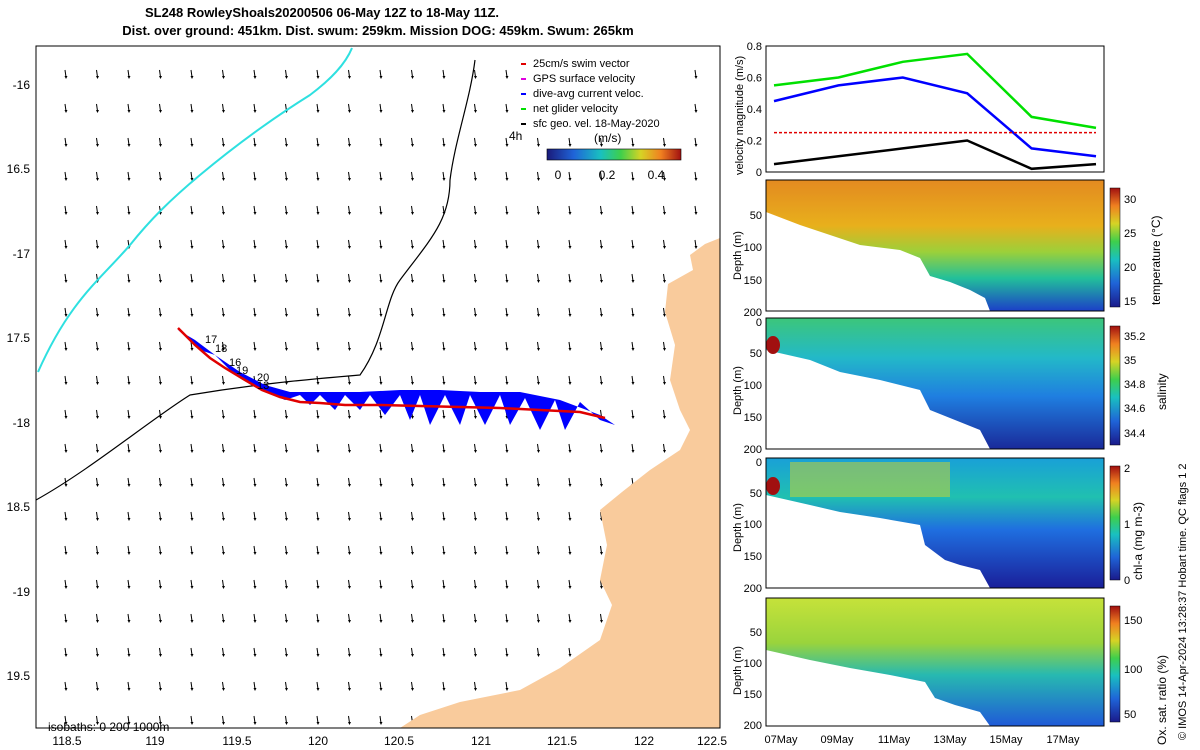  What do you see at coordinates (1130, 268) in the screenshot?
I see `temperature-cbar-tick: 20` at bounding box center [1130, 268].